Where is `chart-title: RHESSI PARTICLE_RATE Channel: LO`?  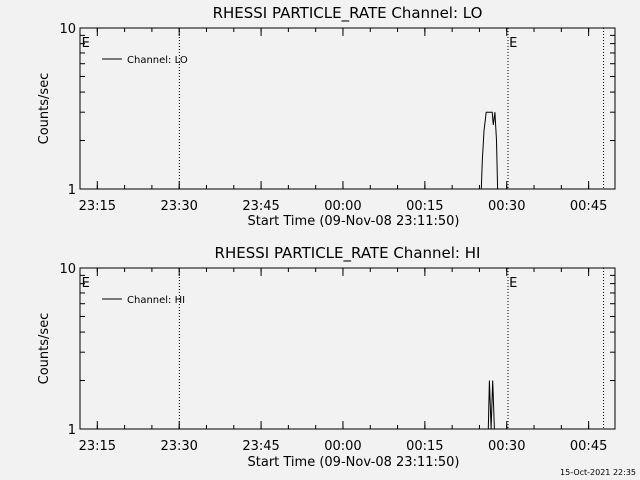 chart-title: RHESSI PARTICLE_RATE Channel: LO is located at coordinates (348, 13).